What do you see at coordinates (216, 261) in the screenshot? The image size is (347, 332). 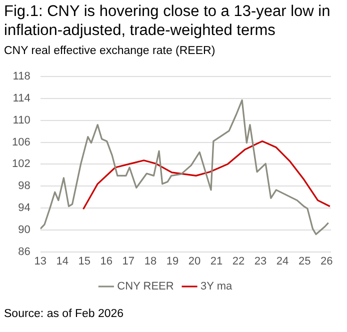 I see `x-tick-label: 21` at bounding box center [216, 261].